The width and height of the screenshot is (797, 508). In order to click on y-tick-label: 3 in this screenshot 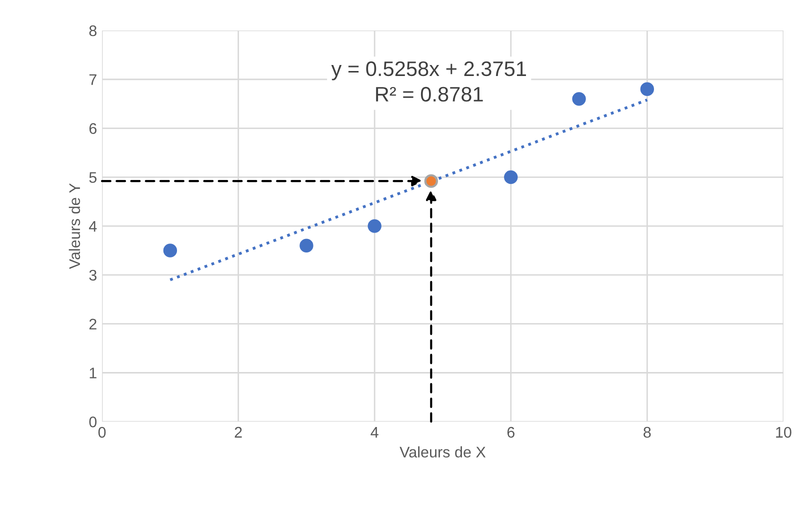, I will do `click(92, 275)`.